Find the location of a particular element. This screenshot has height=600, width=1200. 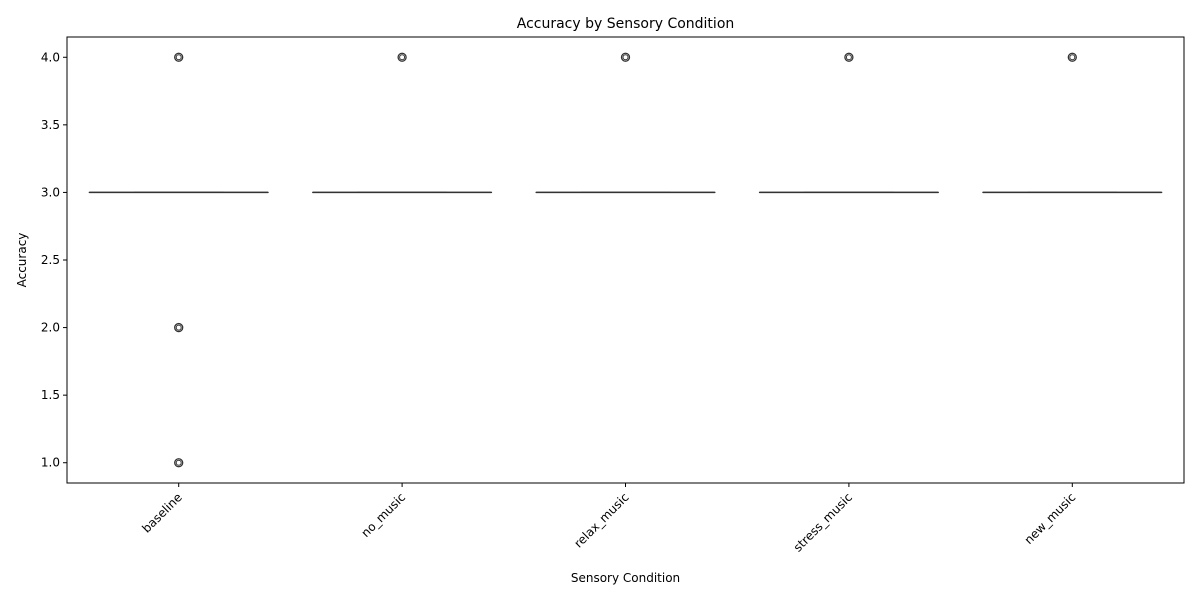

y-tick-label: 1.0 is located at coordinates (50, 463).